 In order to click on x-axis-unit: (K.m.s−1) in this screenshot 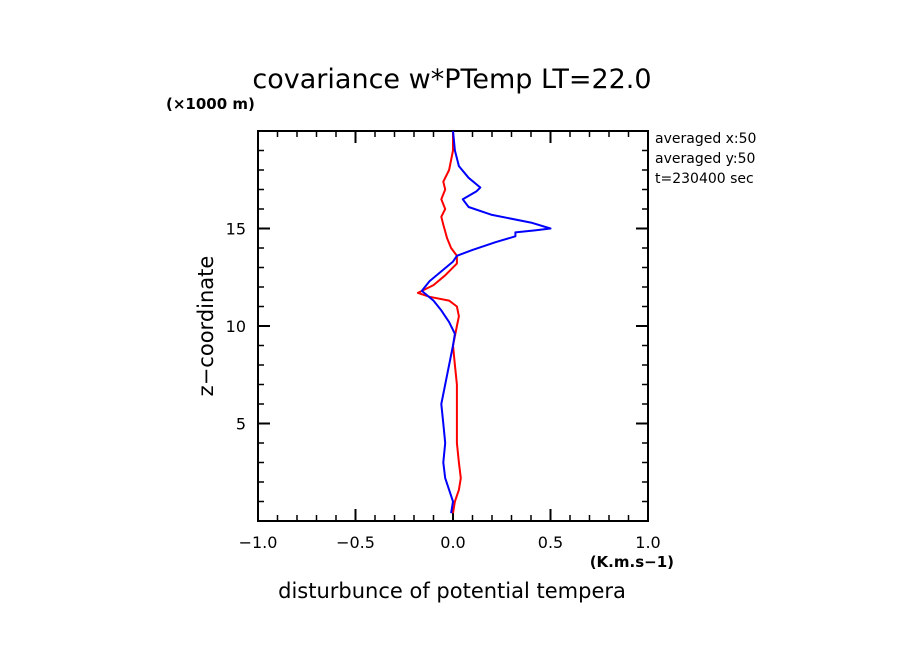, I will do `click(632, 562)`.